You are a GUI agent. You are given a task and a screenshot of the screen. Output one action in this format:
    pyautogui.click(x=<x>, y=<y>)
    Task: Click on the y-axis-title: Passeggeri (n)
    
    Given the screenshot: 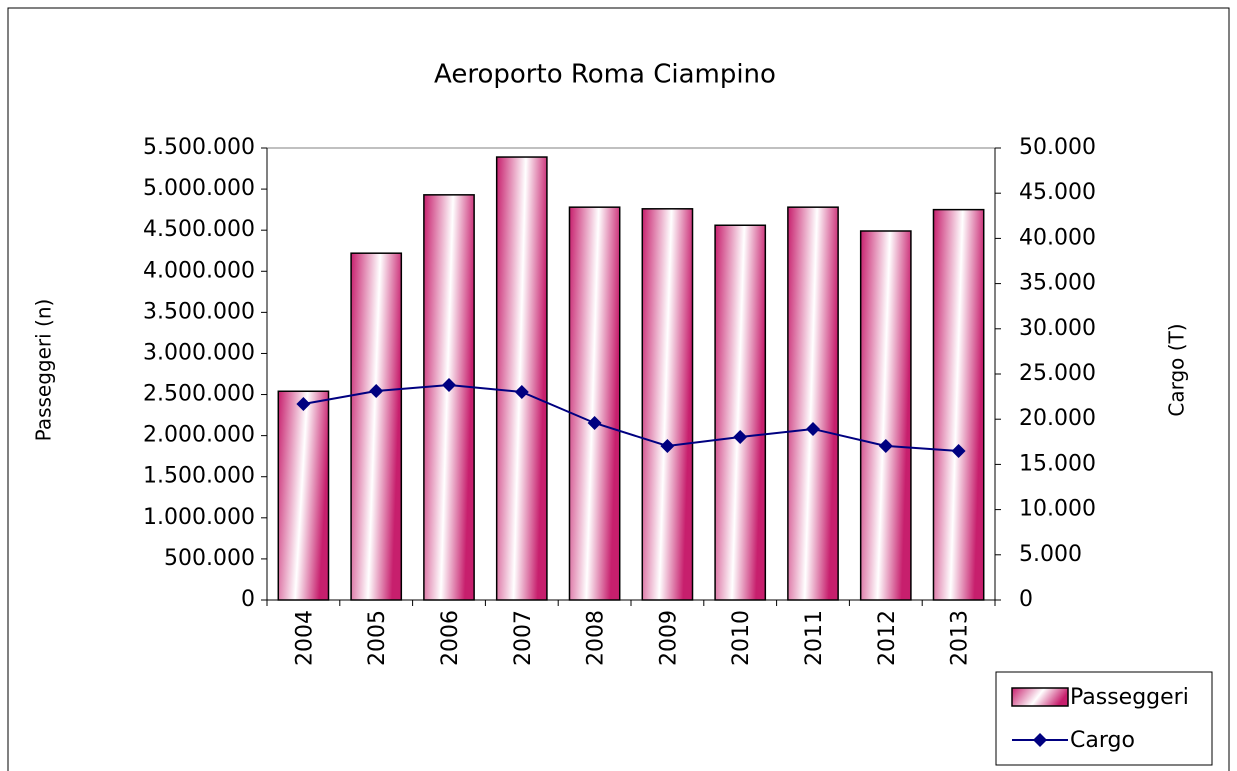 What is the action you would take?
    pyautogui.click(x=44, y=370)
    